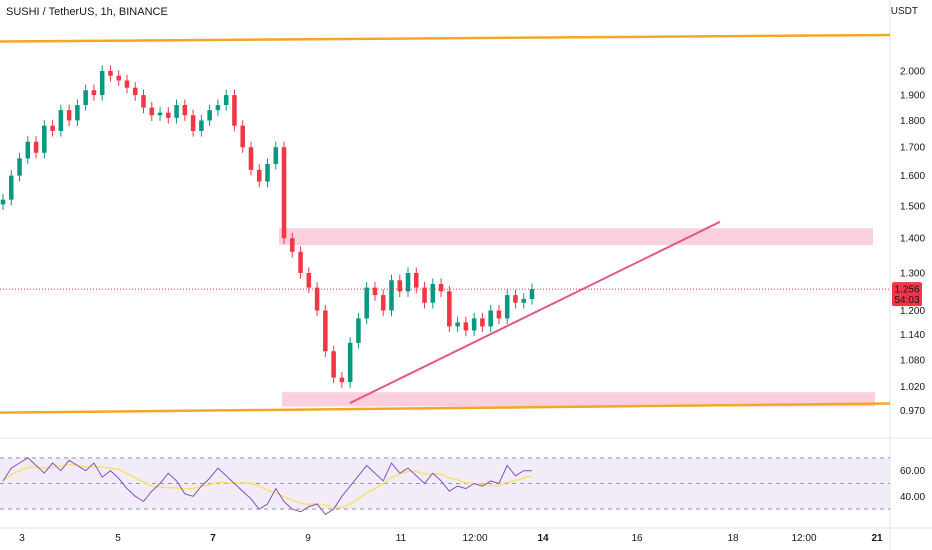 The image size is (932, 550). What do you see at coordinates (22, 538) in the screenshot?
I see `time-tick-label: 3` at bounding box center [22, 538].